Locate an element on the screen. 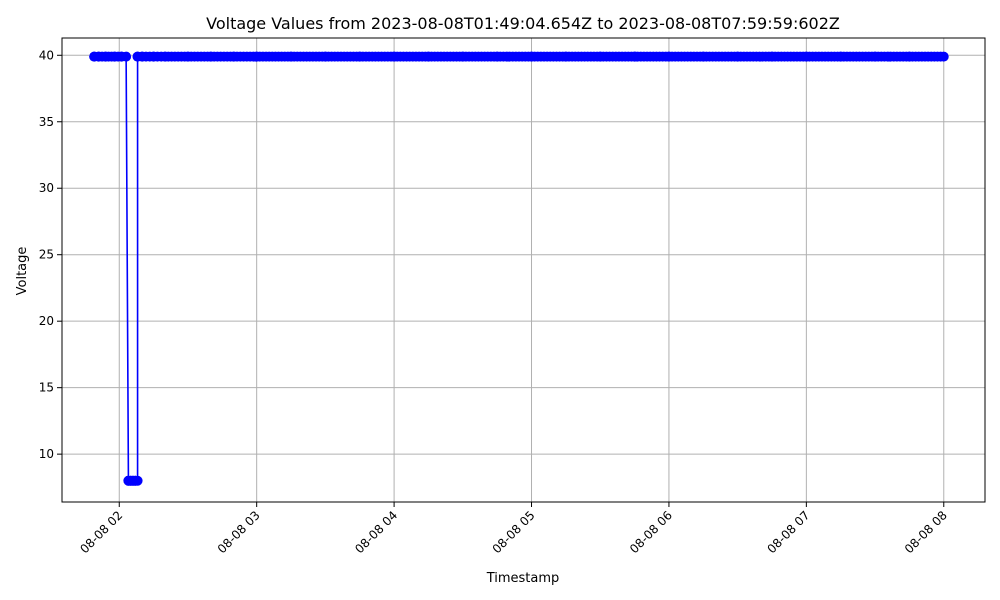 The width and height of the screenshot is (1000, 600). x-tick-label: 08-08 07 is located at coordinates (788, 532).